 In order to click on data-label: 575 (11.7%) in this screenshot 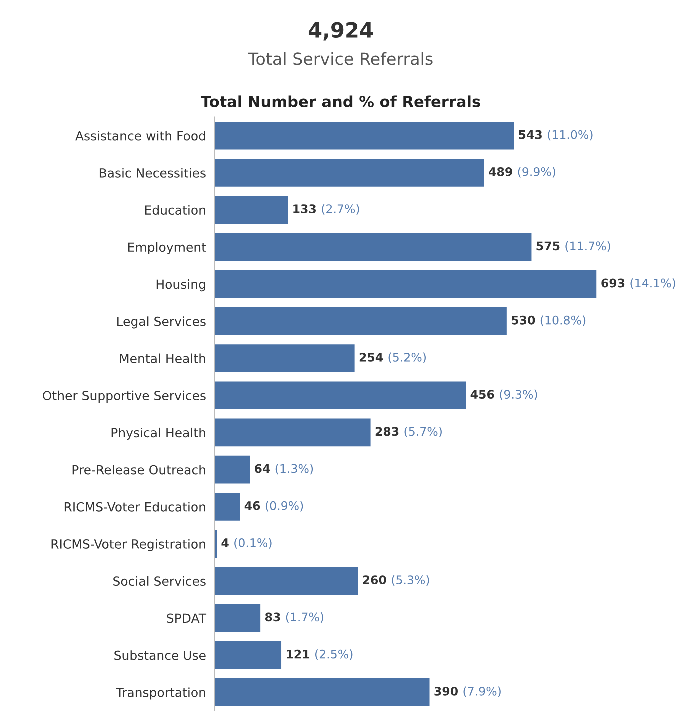, I will do `click(573, 246)`.